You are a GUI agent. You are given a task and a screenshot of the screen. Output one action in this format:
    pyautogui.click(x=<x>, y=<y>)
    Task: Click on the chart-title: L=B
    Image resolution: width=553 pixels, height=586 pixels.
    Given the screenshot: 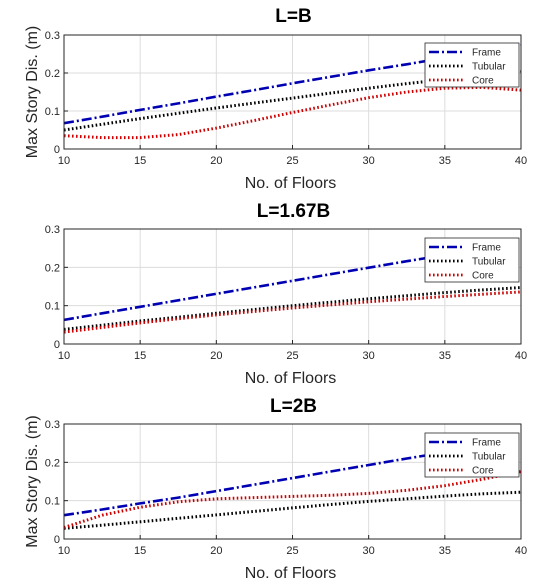 What is the action you would take?
    pyautogui.click(x=293, y=16)
    